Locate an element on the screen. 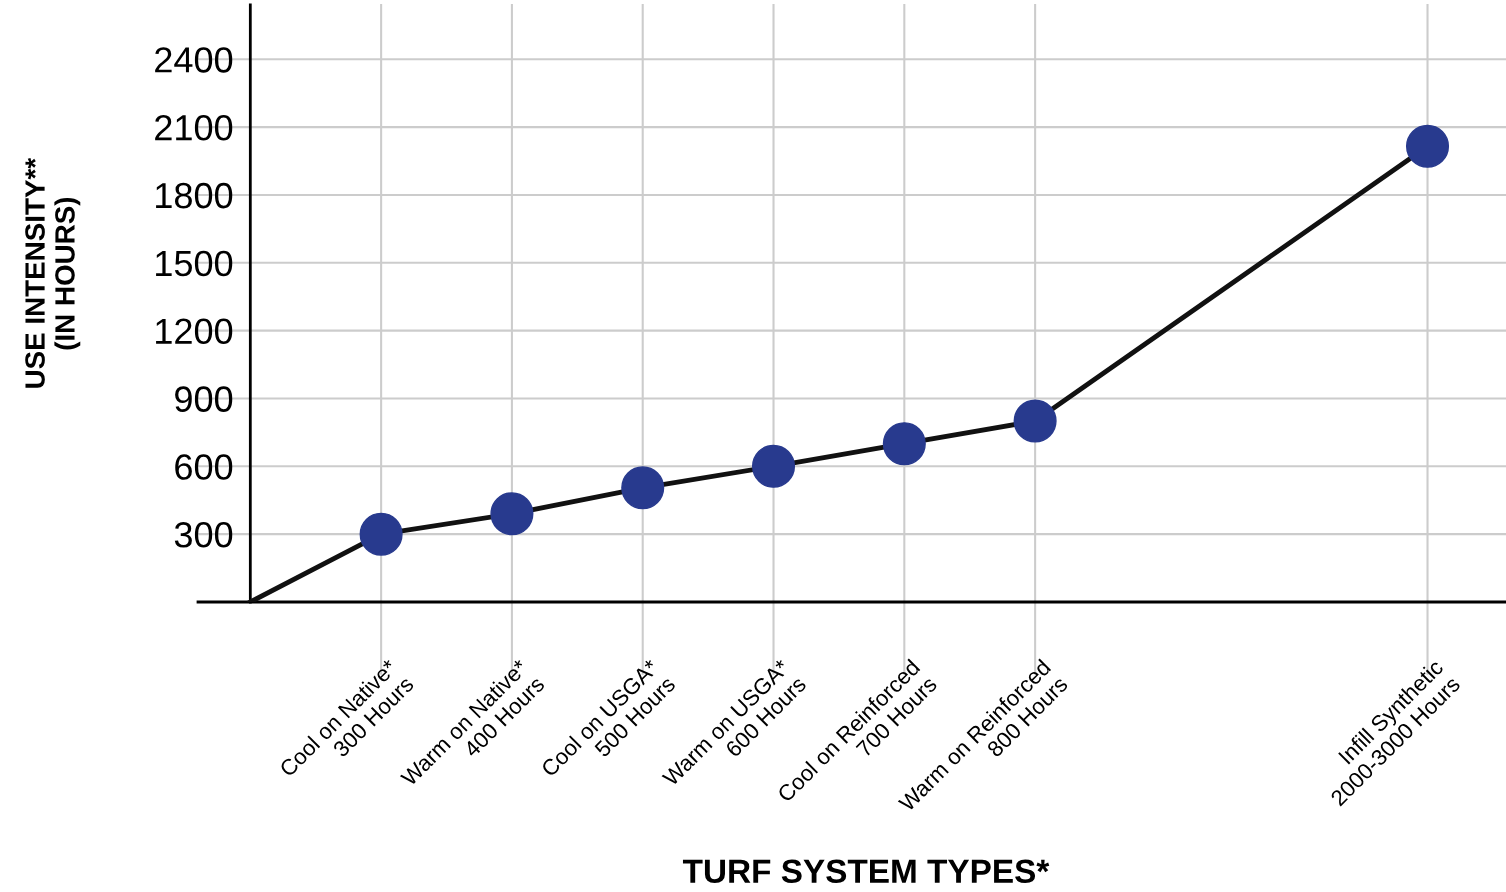  x-axis-title: TURF SYSTEM TYPES* is located at coordinates (866, 871).